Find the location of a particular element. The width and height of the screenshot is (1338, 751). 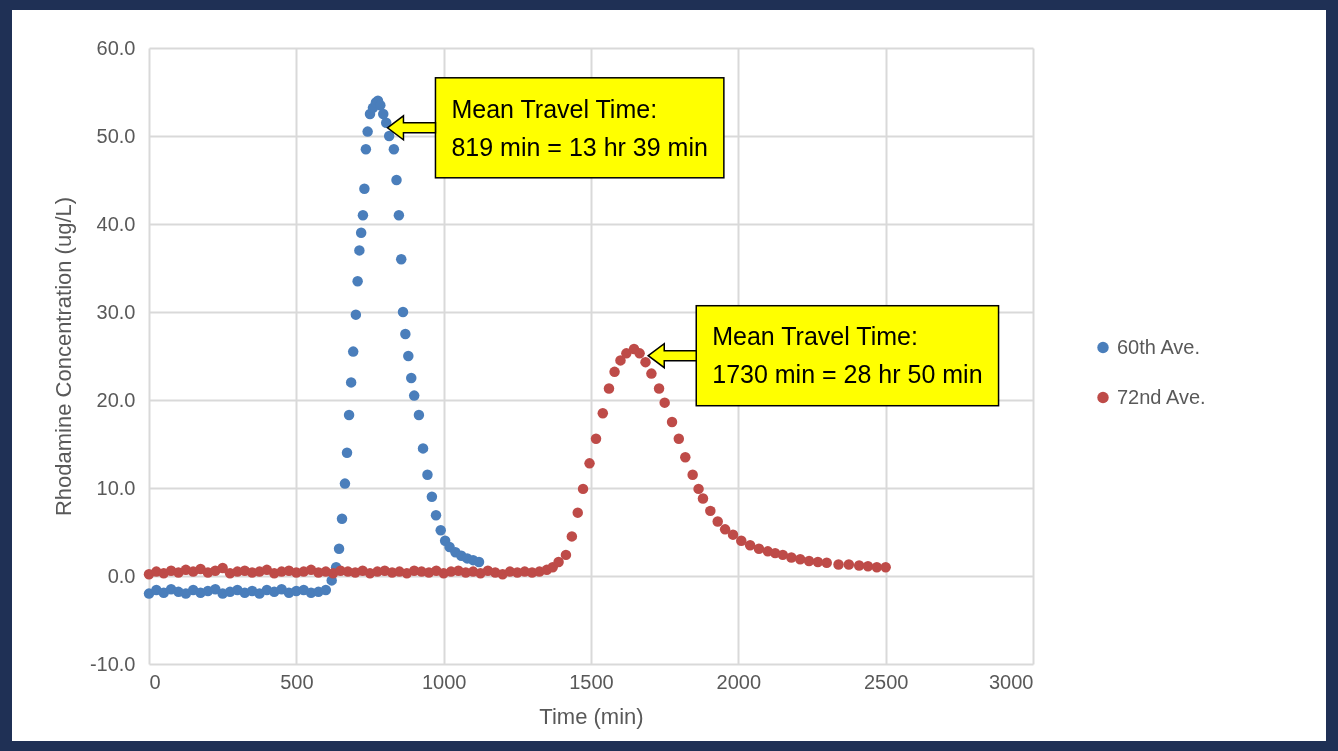

y-tick-label: -10.0 is located at coordinates (112, 663).